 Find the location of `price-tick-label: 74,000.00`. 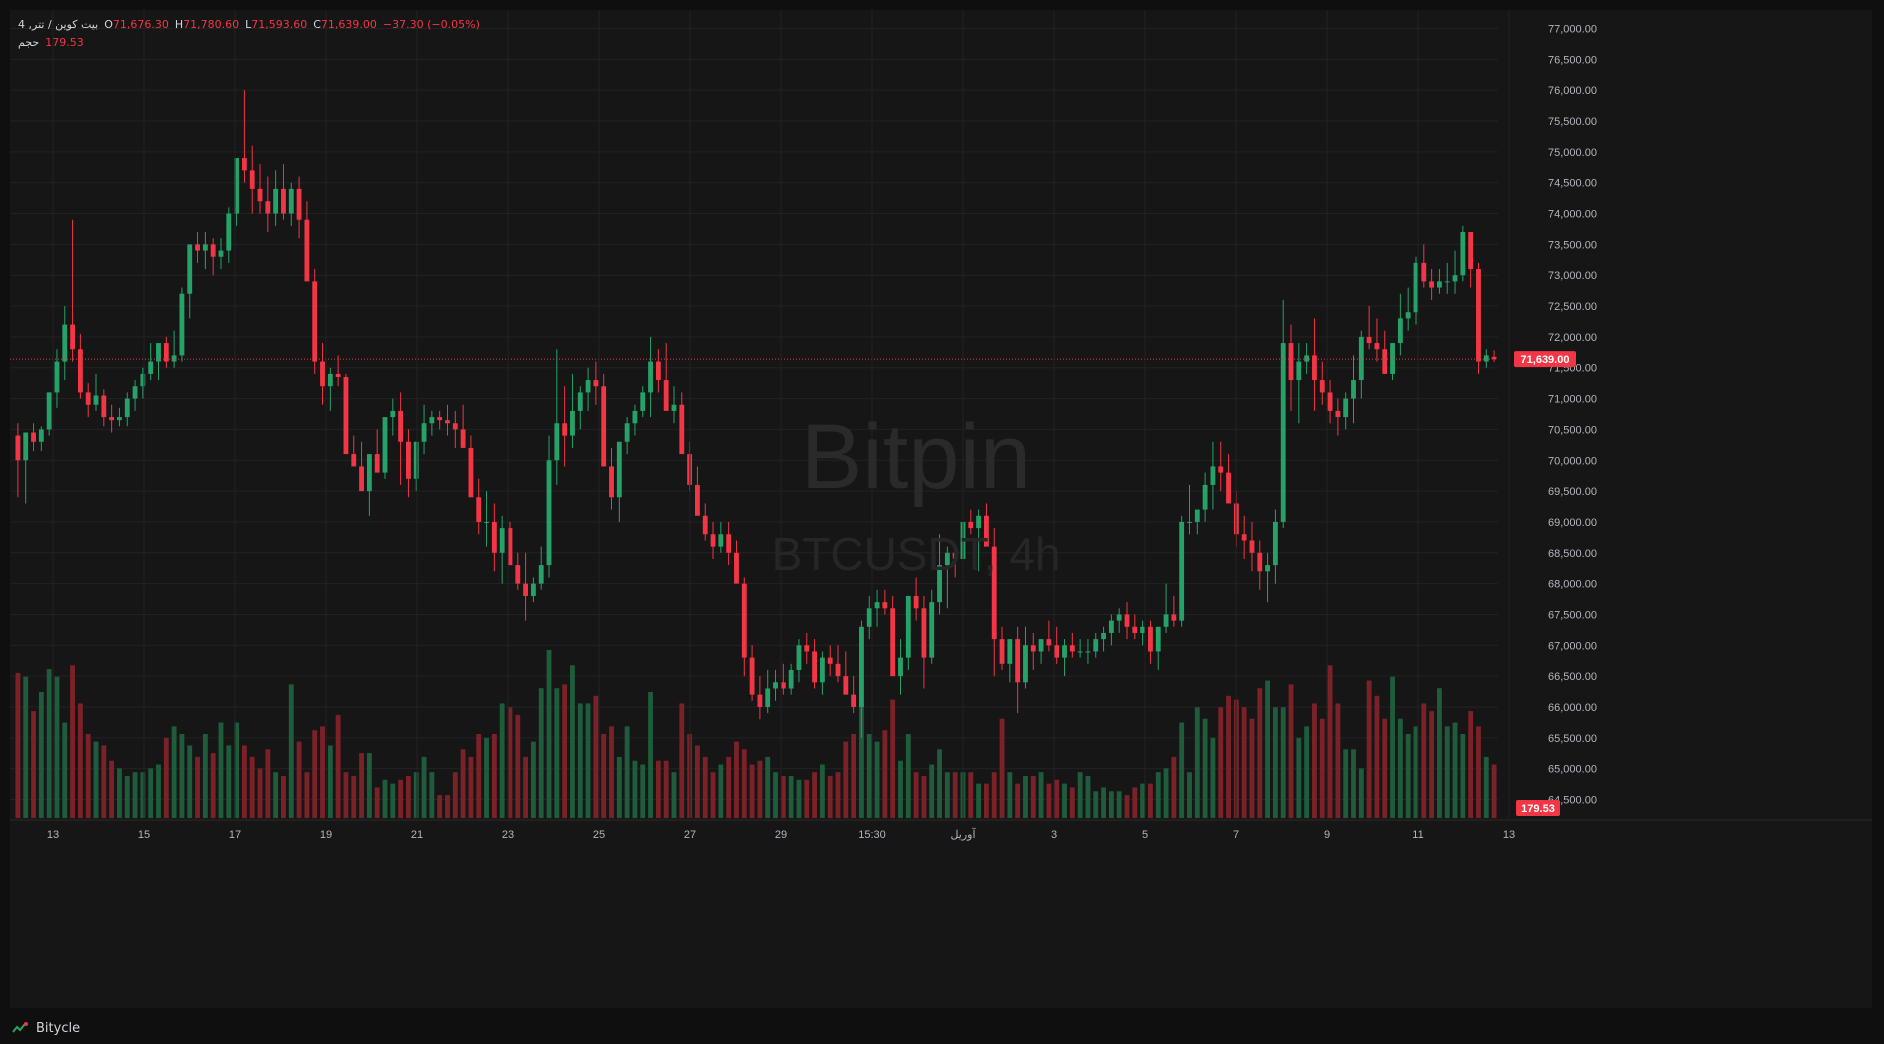

price-tick-label: 74,000.00 is located at coordinates (1572, 215).